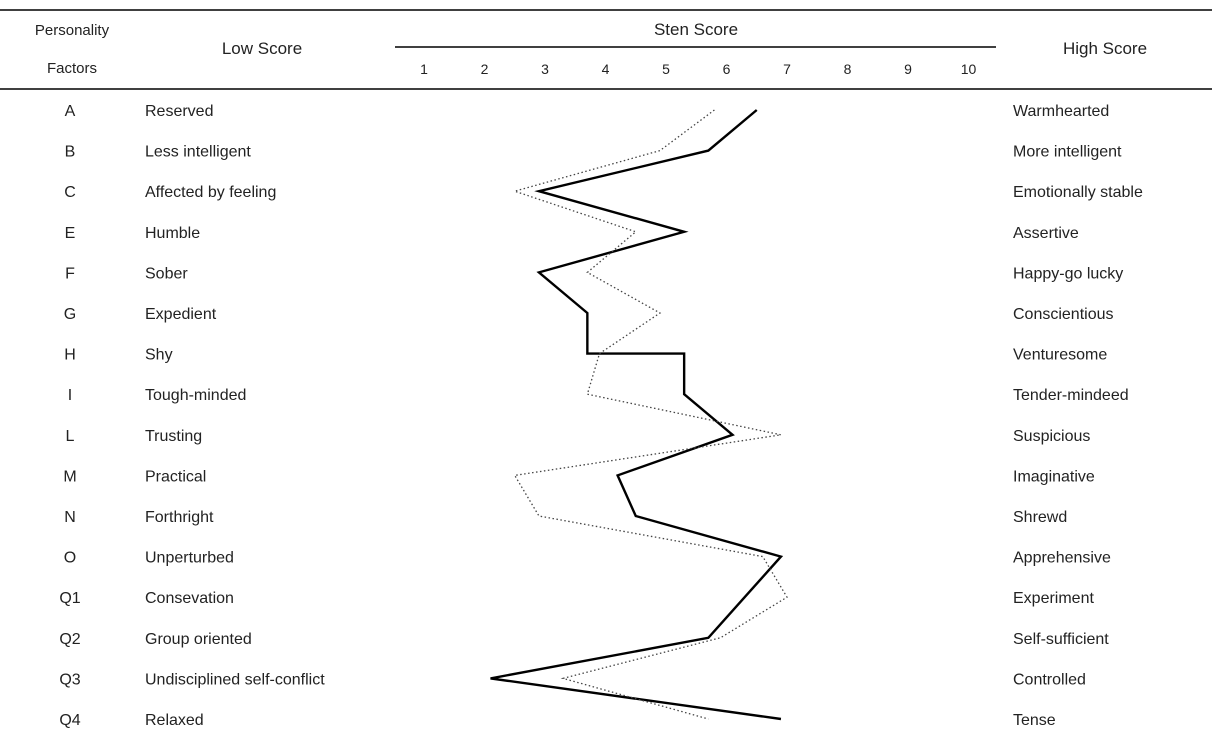 The height and width of the screenshot is (736, 1212). I want to click on low-score-label: Expedient, so click(181, 314).